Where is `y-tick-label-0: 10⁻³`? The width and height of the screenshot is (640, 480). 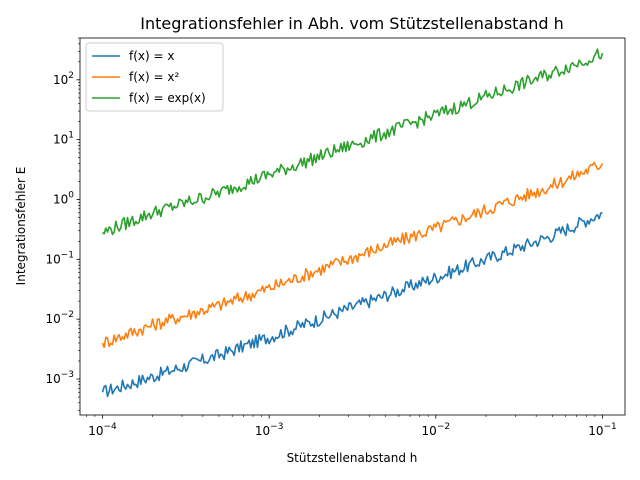 y-tick-label-0: 10⁻³ is located at coordinates (59, 378).